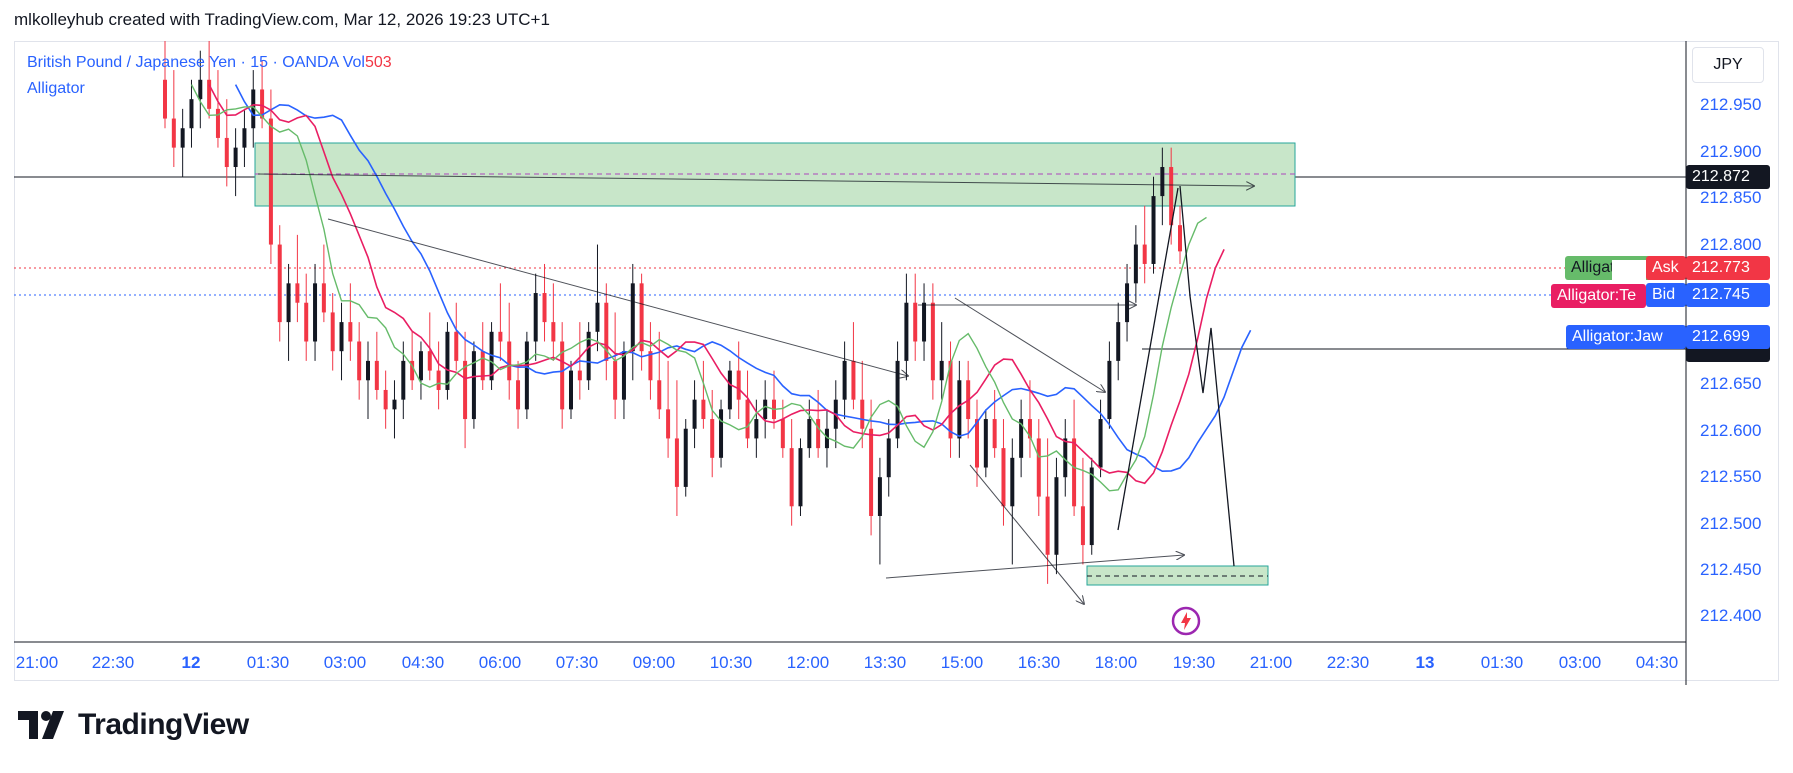 The image size is (1793, 773). Describe the element at coordinates (1580, 662) in the screenshot. I see `x-tick-label: 03:00` at that location.